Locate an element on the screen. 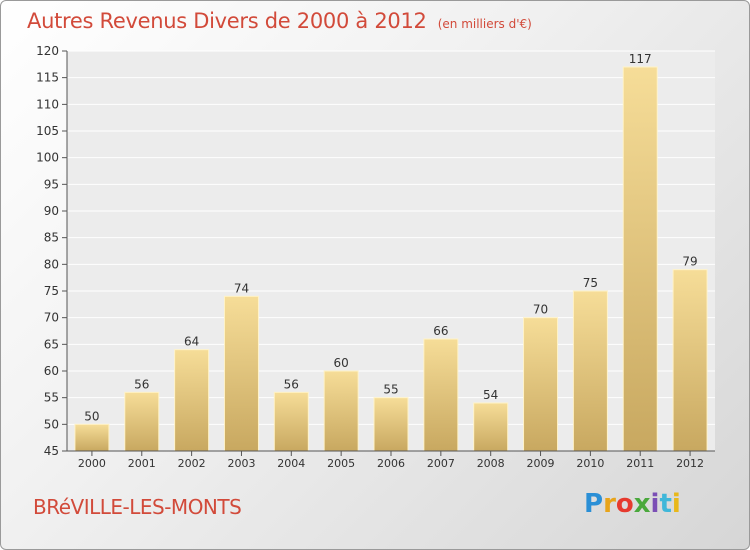 Image resolution: width=750 pixels, height=550 pixels. logo-letter: o is located at coordinates (624, 504).